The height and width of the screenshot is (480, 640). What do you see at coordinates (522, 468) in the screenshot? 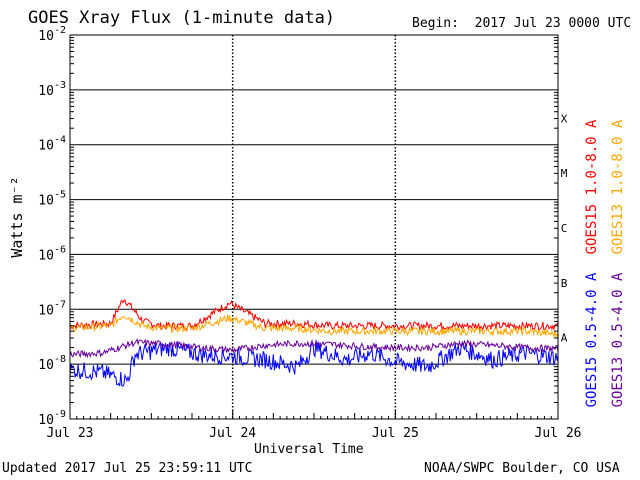
I see `credit-label: NOAA/SWPC Boulder, CO USA` at bounding box center [522, 468].